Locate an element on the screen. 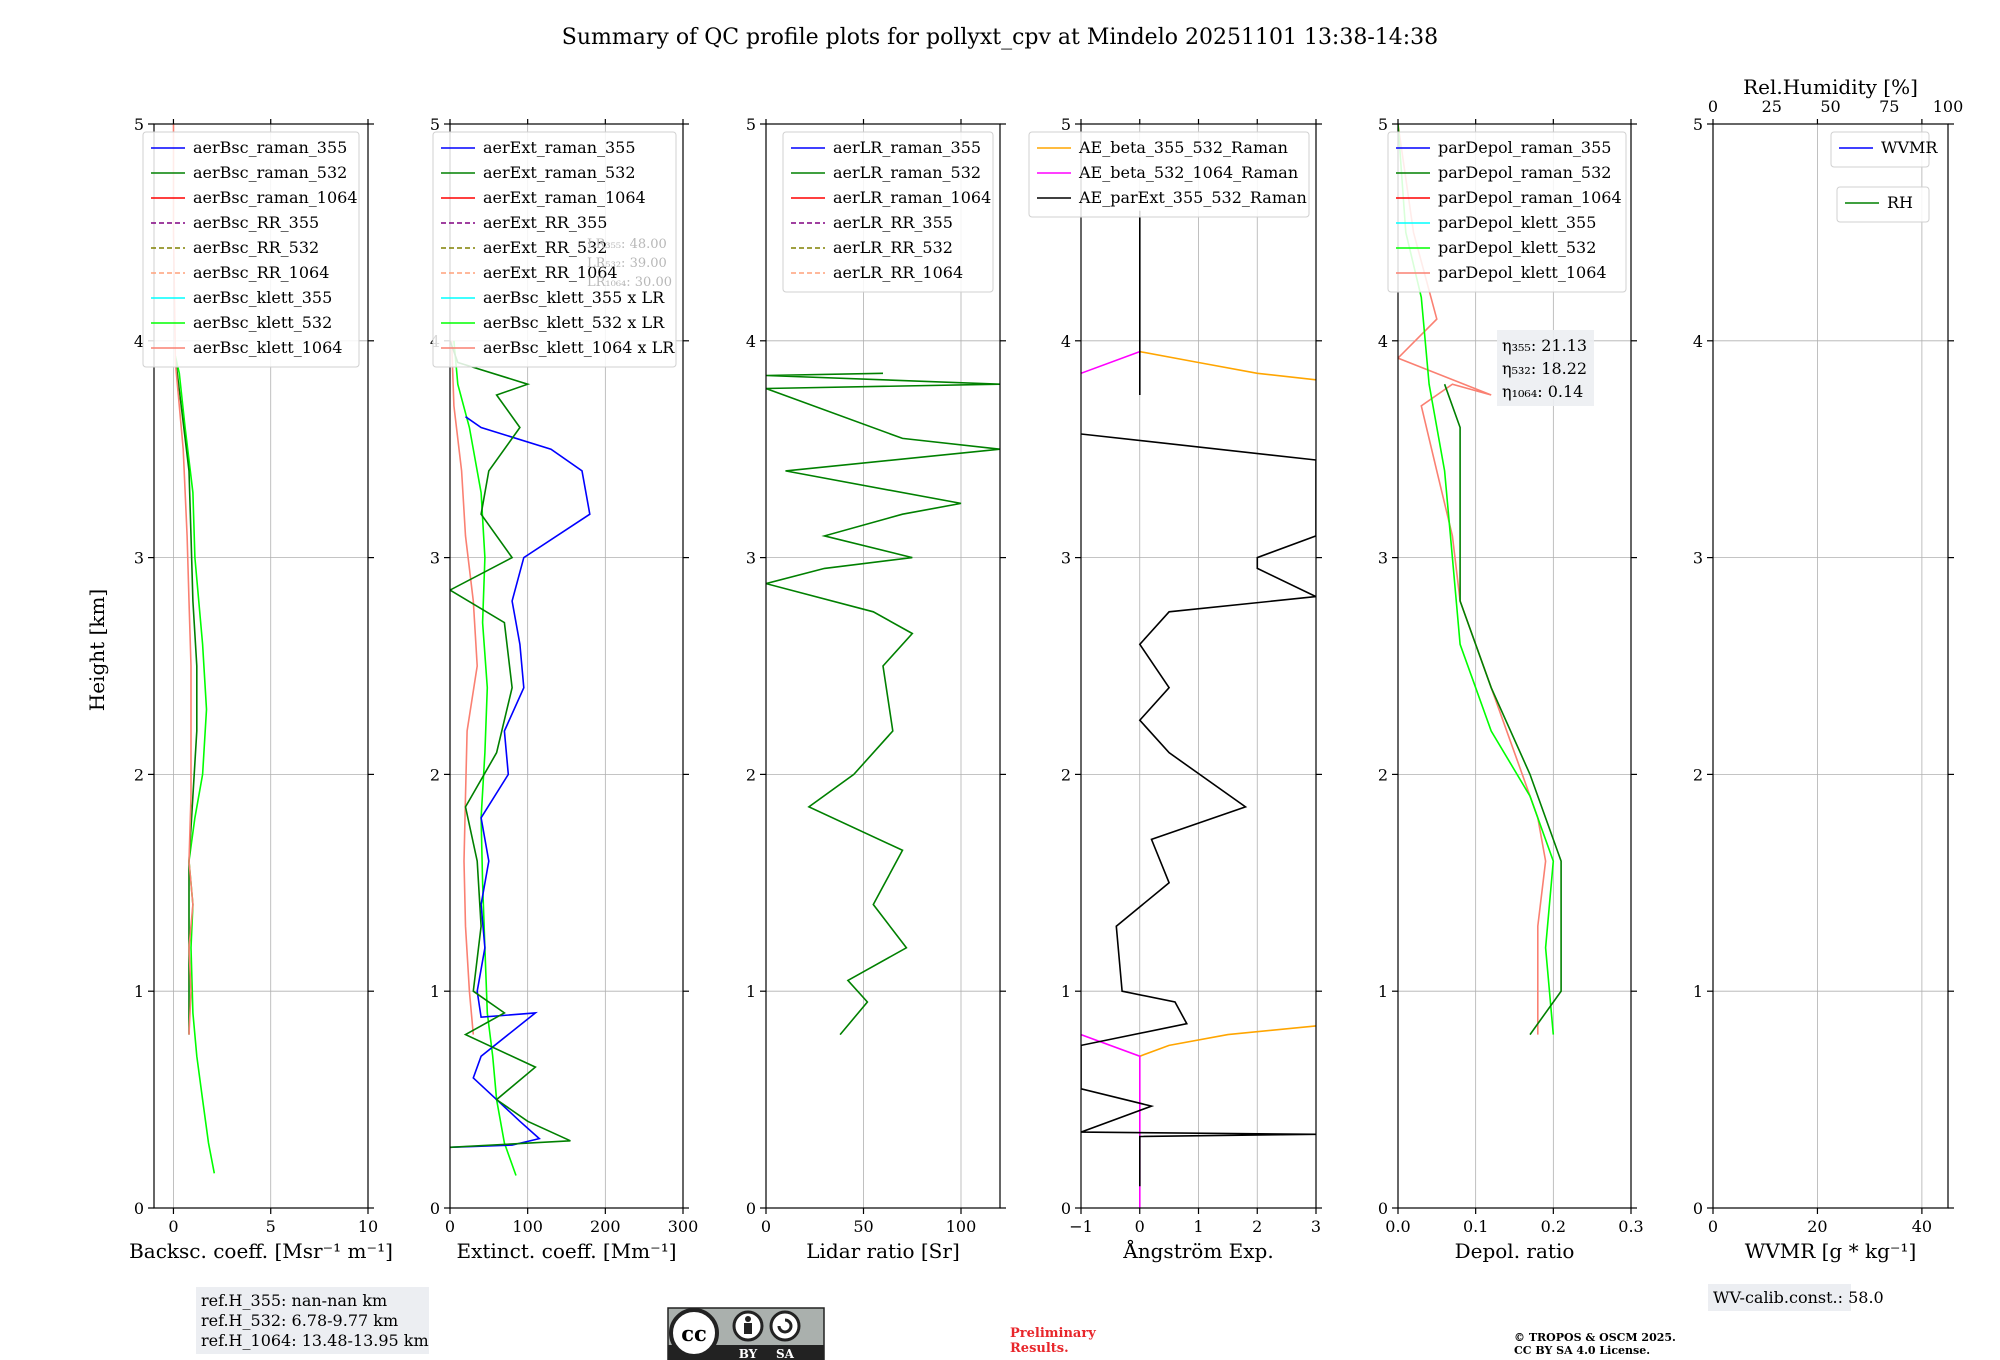  legend-label: aerExt_RR_355 is located at coordinates (545, 222).